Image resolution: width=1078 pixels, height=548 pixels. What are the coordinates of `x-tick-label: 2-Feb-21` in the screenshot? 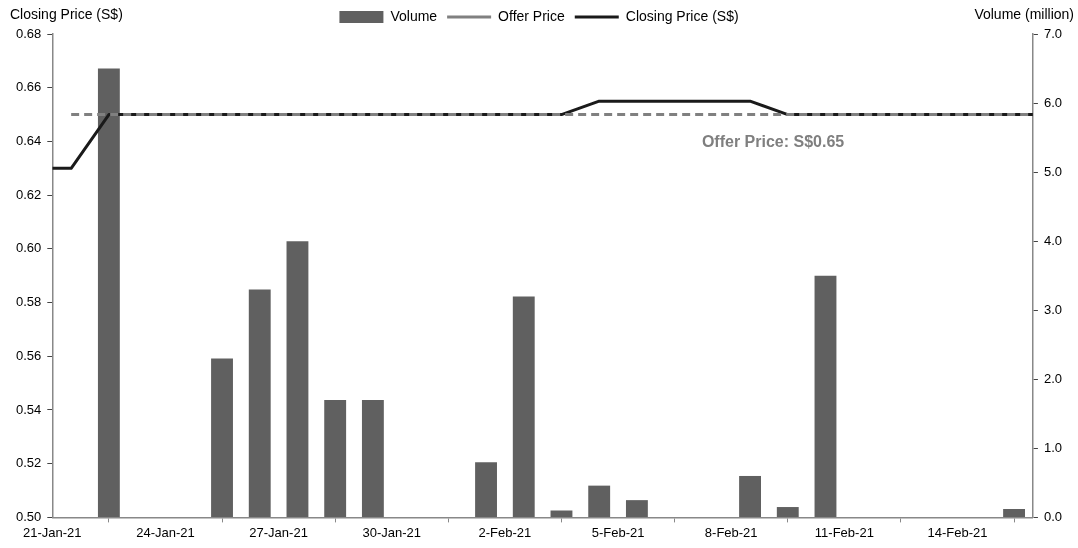 It's located at (505, 532).